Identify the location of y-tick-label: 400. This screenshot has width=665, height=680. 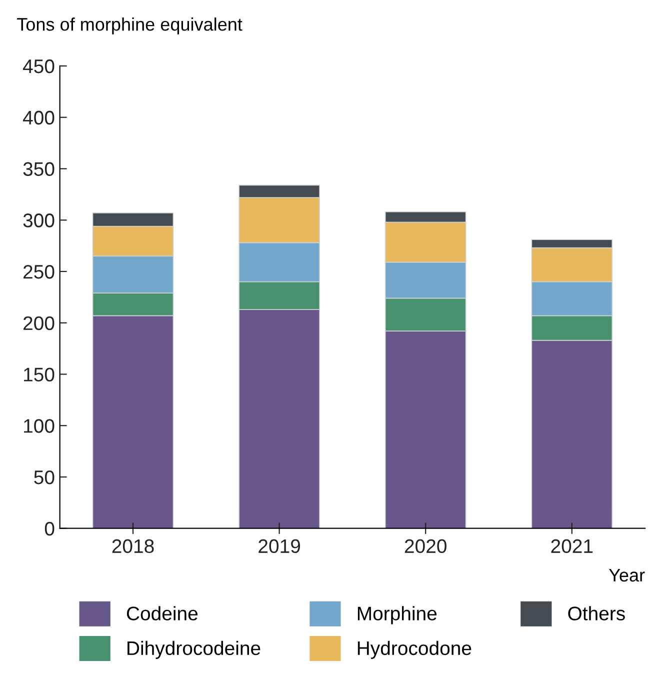
(38, 117).